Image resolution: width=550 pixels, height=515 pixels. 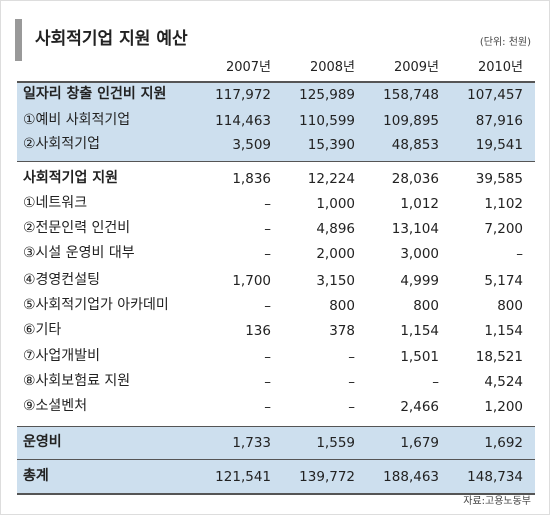 I want to click on title-bar, so click(x=18, y=40).